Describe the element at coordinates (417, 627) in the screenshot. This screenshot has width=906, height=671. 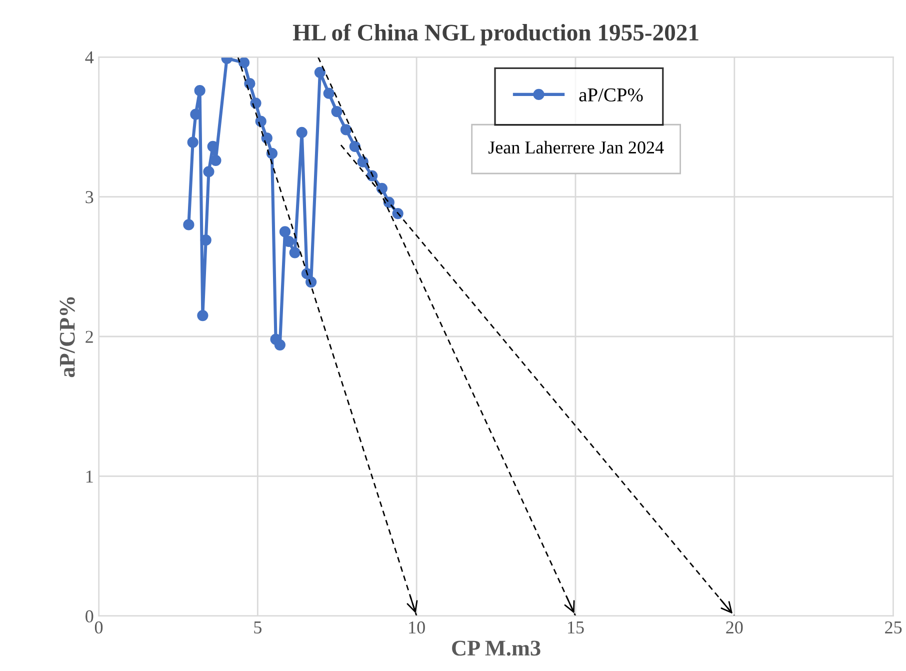
I see `x-tick-label: 10` at that location.